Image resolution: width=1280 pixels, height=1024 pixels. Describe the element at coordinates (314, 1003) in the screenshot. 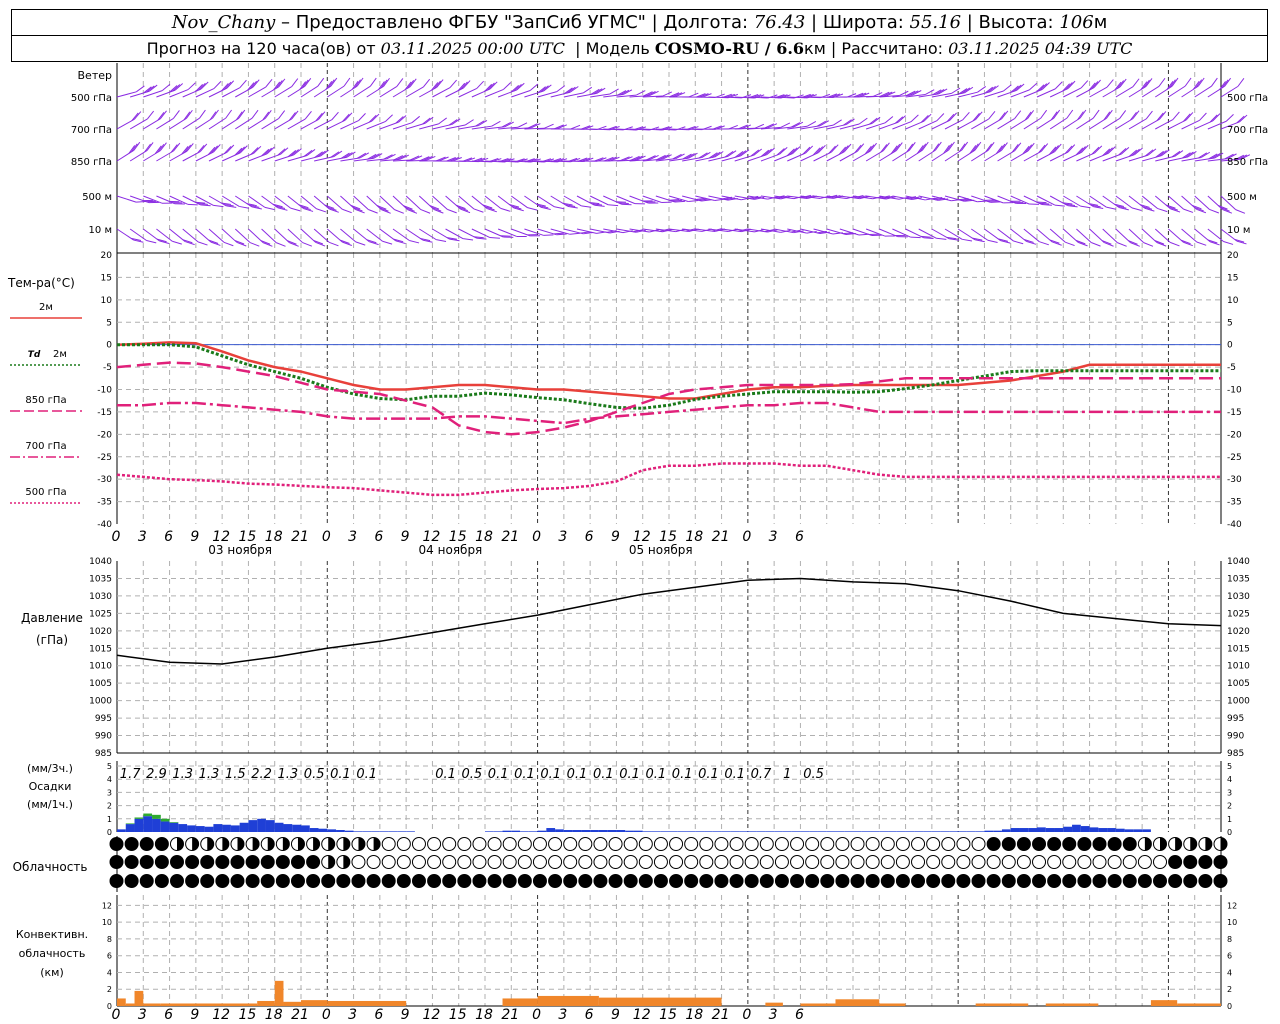

I see `conv-bar` at that location.